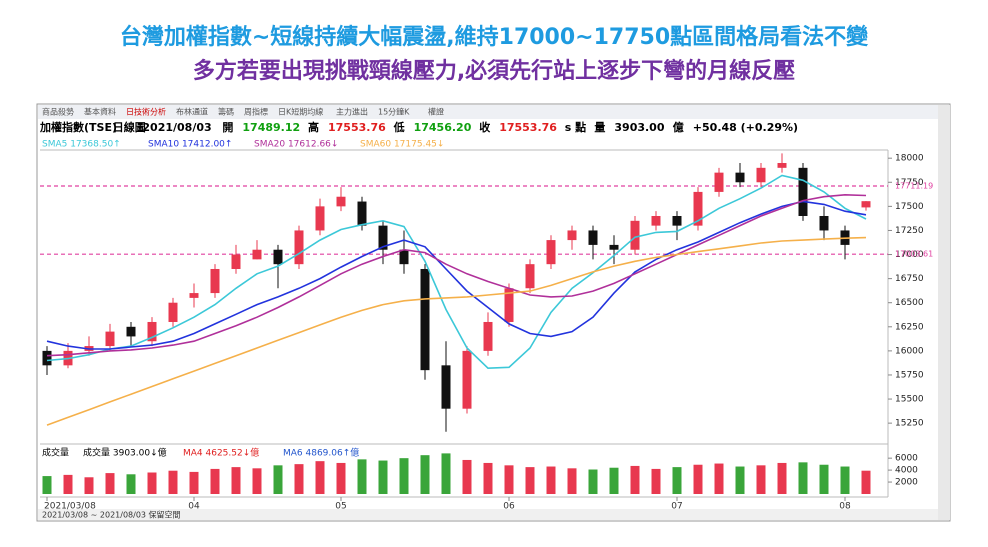  What do you see at coordinates (296, 145) in the screenshot?
I see `legend-entry: SMA20 17612.66↓` at bounding box center [296, 145].